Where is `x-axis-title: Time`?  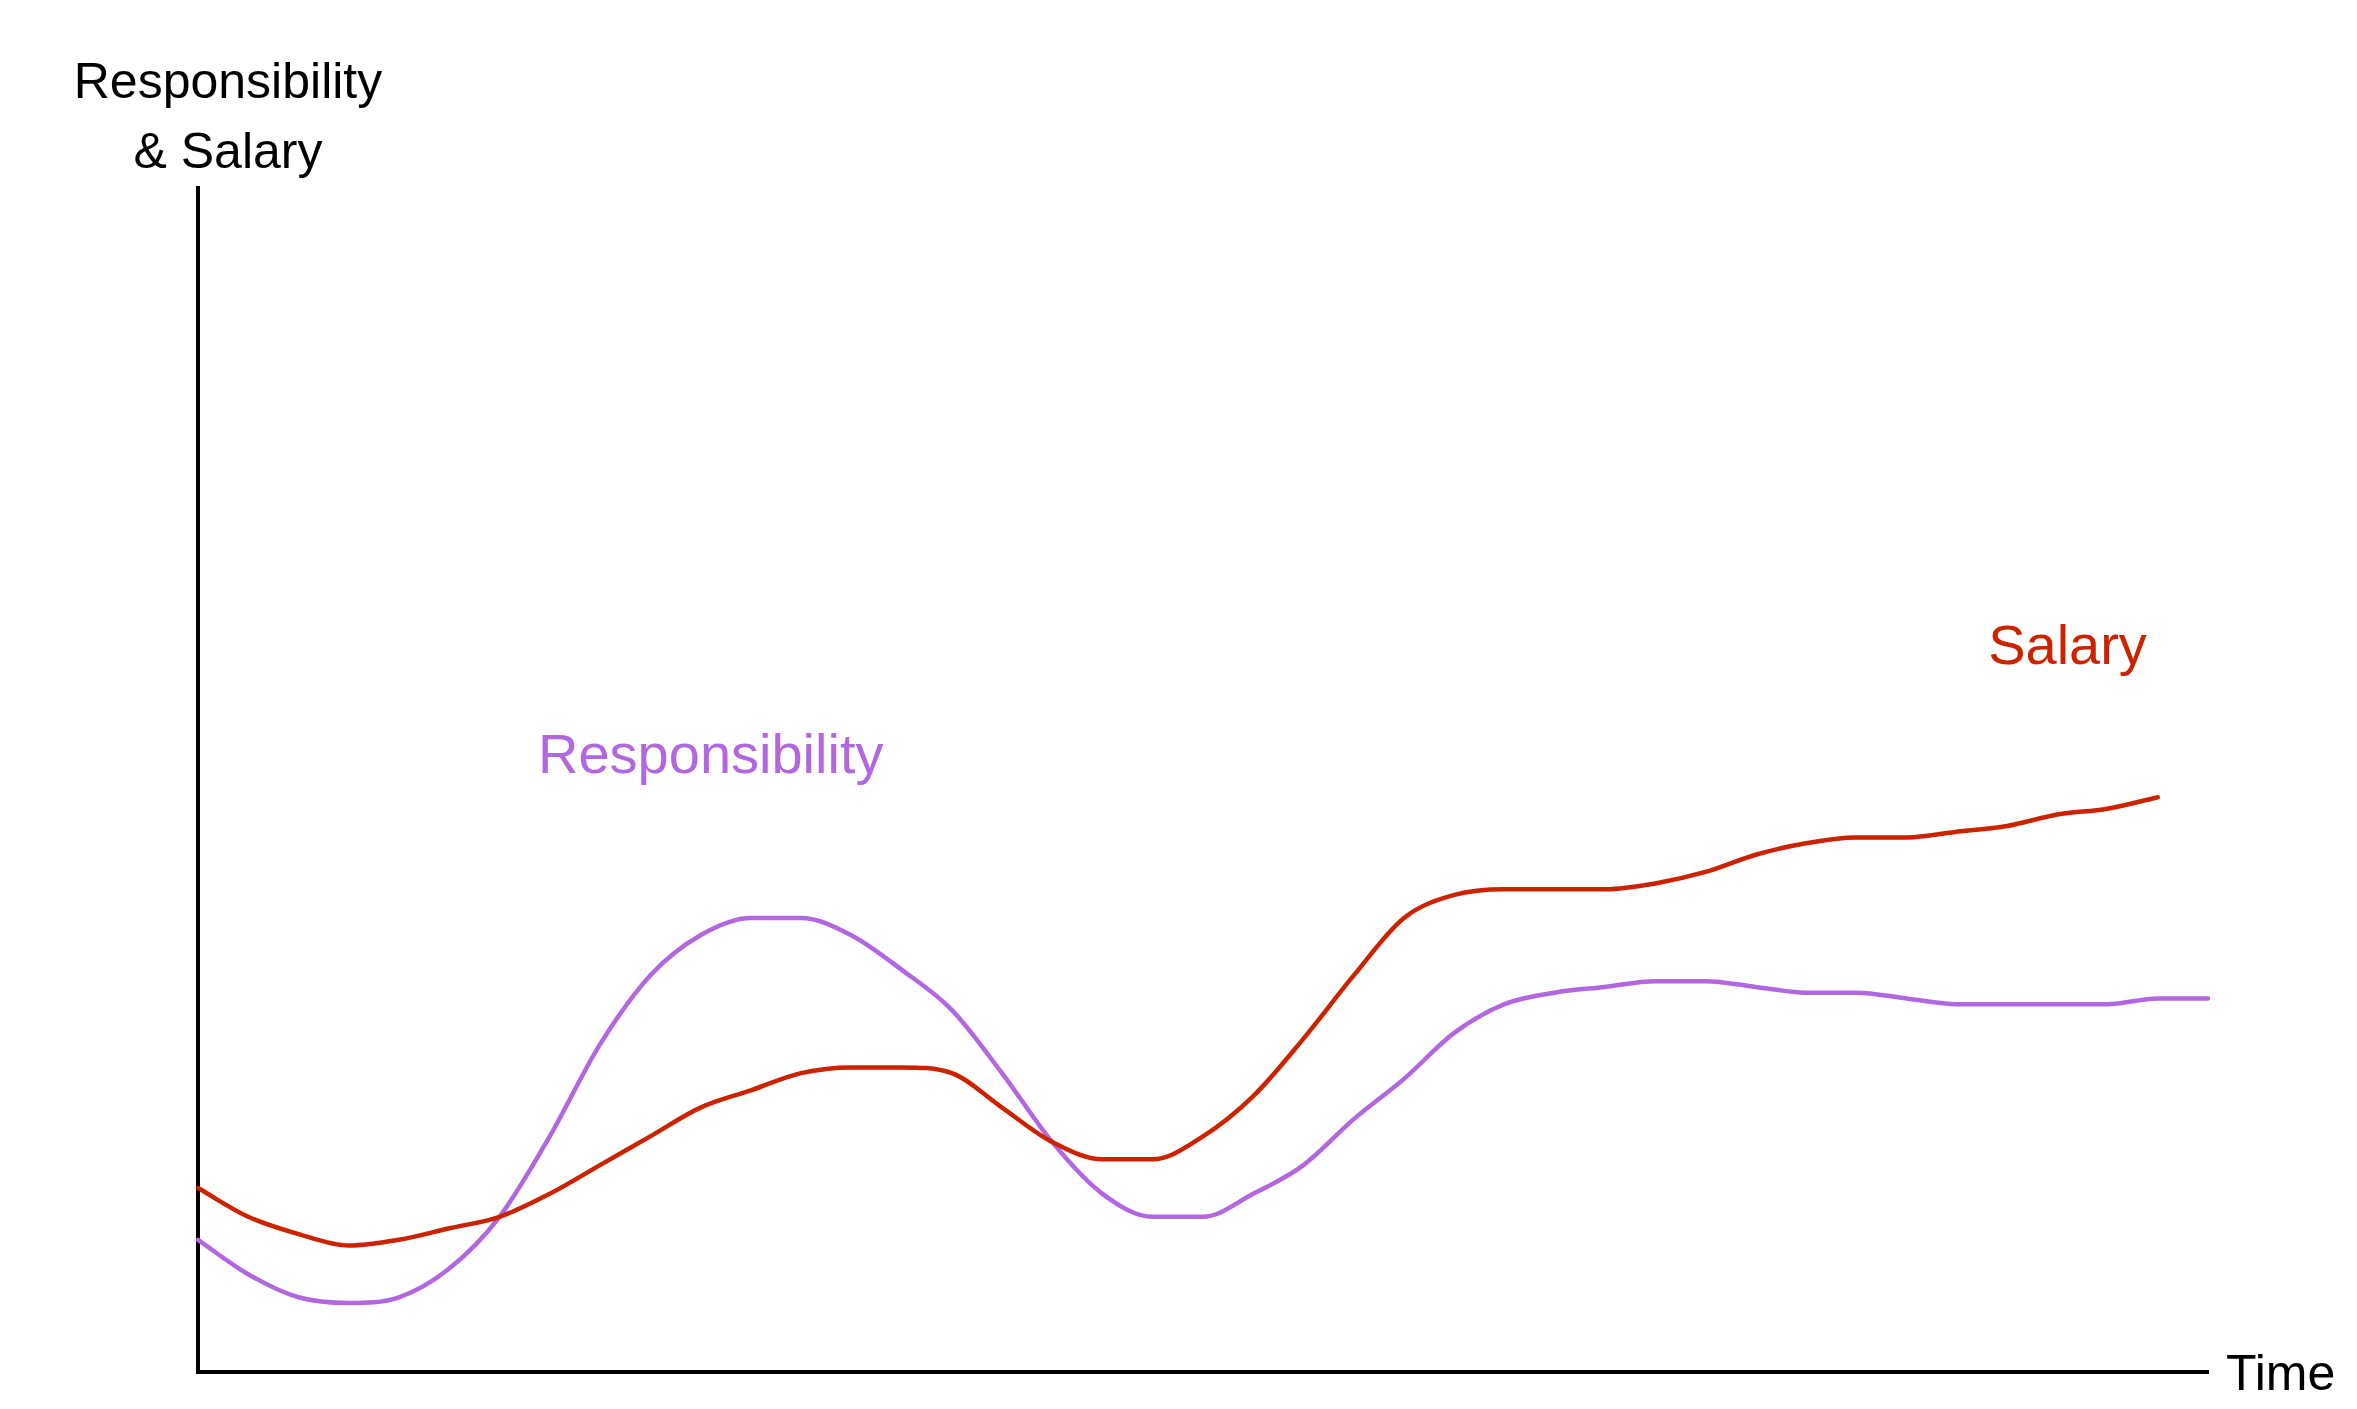 x-axis-title: Time is located at coordinates (2281, 1373).